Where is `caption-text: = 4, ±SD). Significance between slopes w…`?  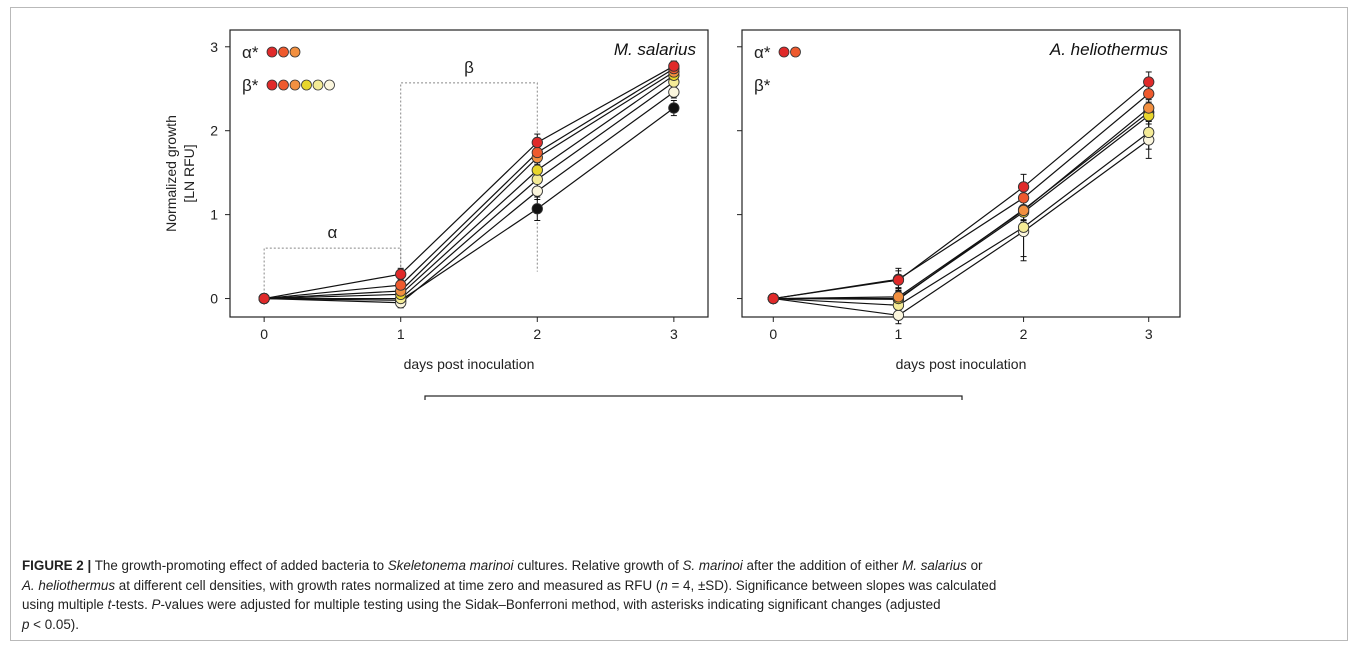 caption-text: = 4, ±SD). Significance between slopes w… is located at coordinates (832, 585).